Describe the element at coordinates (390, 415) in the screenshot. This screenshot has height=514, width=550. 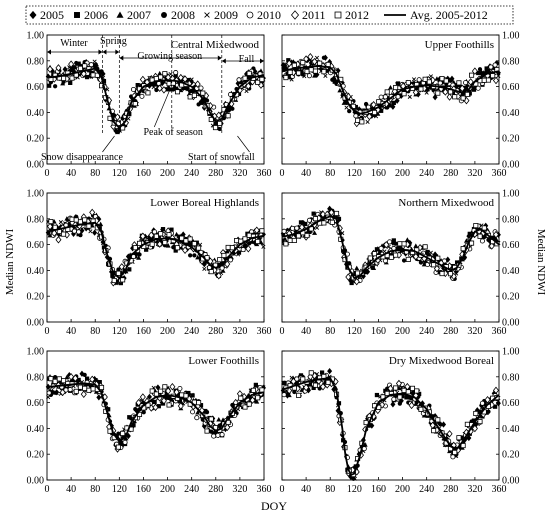
I see `plot-frame` at that location.